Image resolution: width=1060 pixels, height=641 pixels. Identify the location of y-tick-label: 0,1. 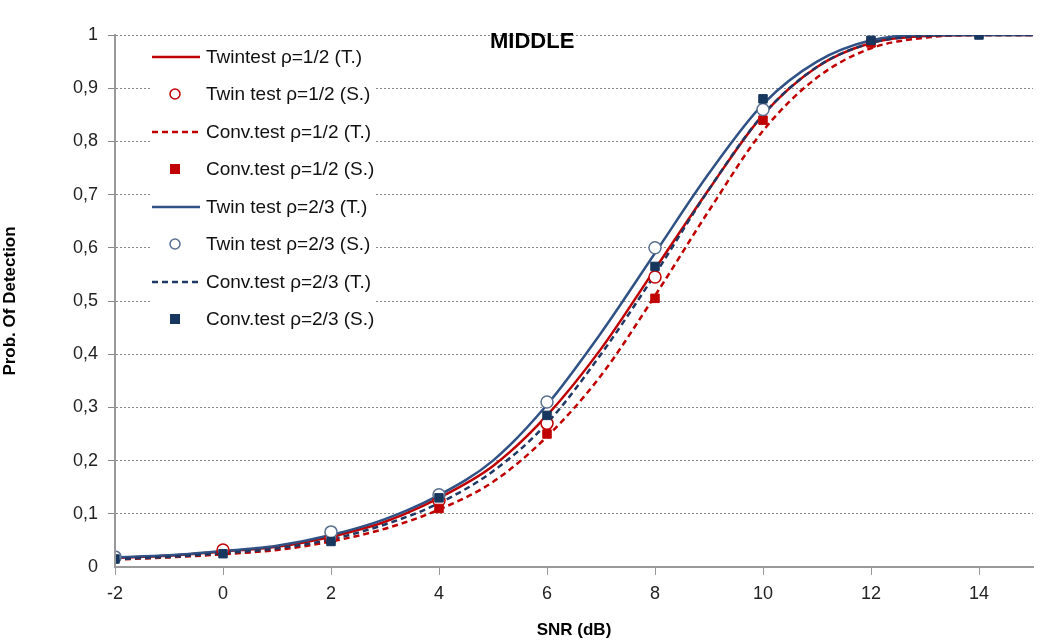
(85, 512).